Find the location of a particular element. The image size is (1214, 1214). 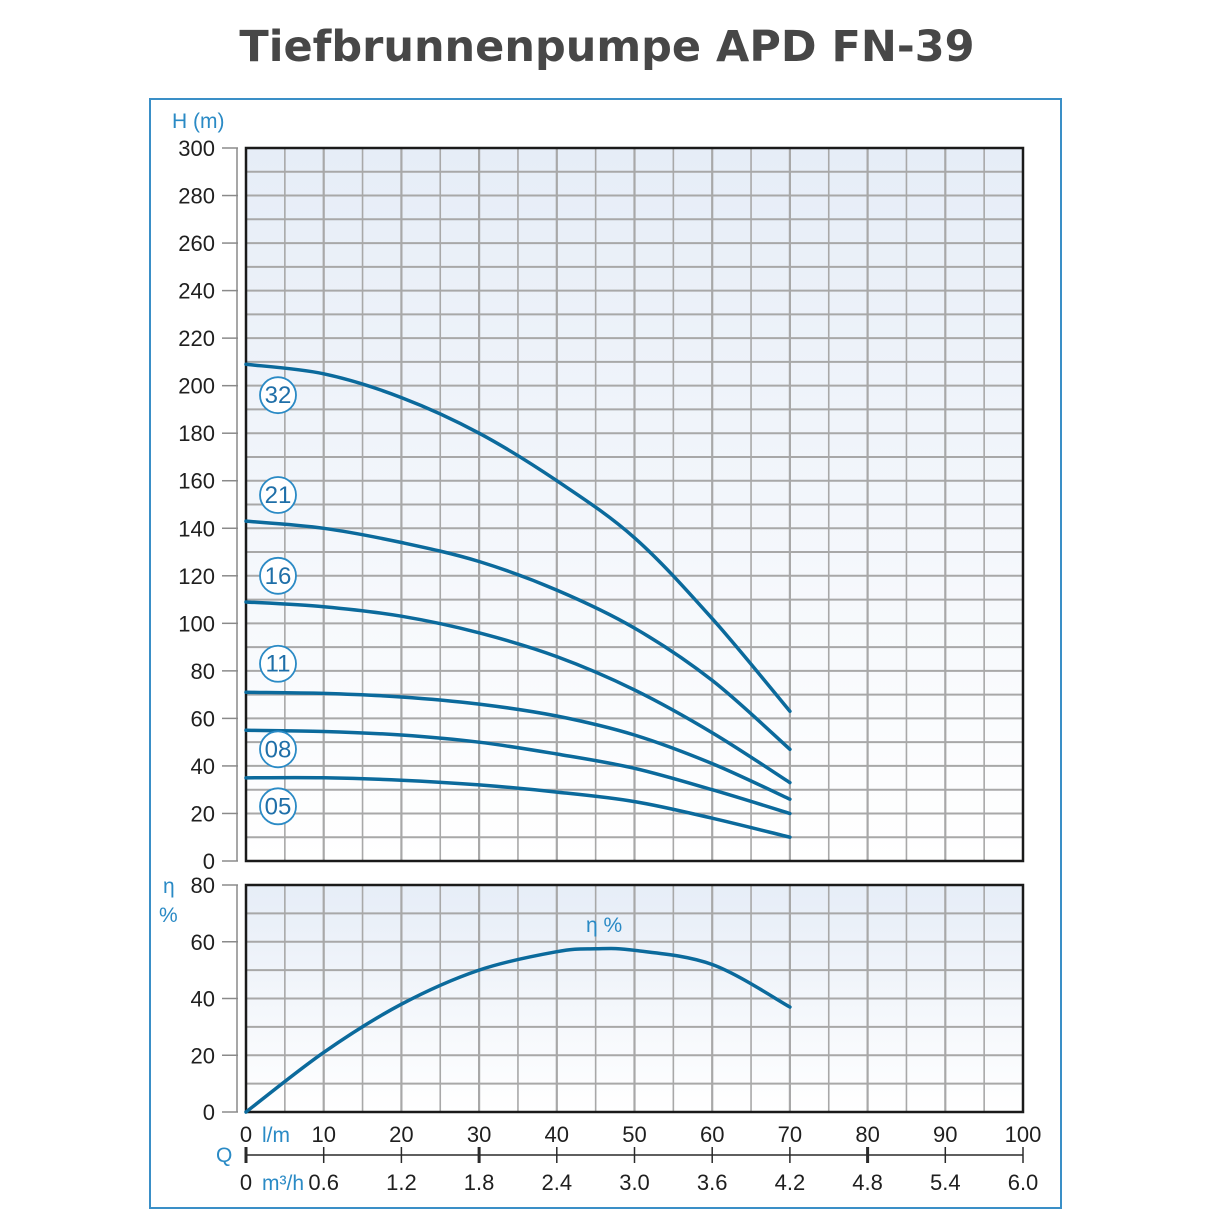

lpm-unit-label: l/m is located at coordinates (276, 1135).